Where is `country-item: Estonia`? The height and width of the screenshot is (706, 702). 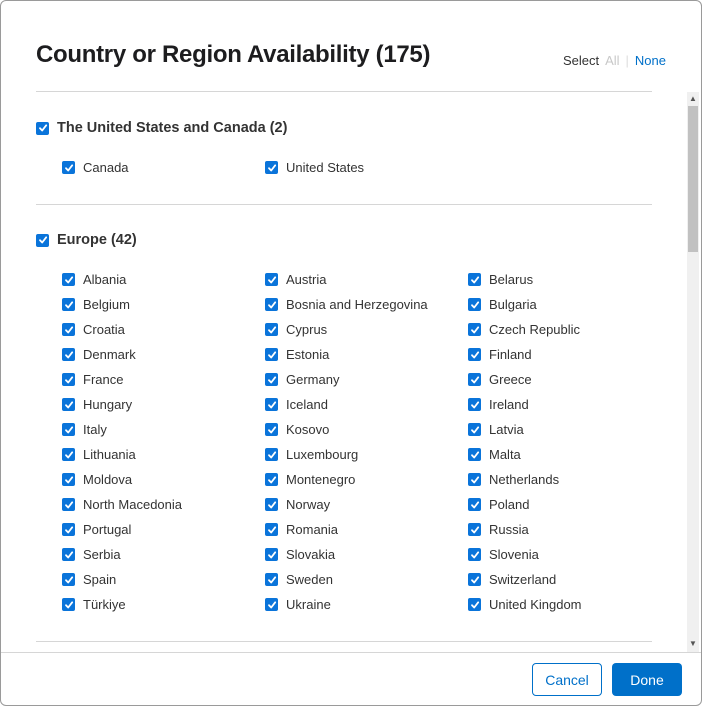 country-item: Estonia is located at coordinates (297, 354).